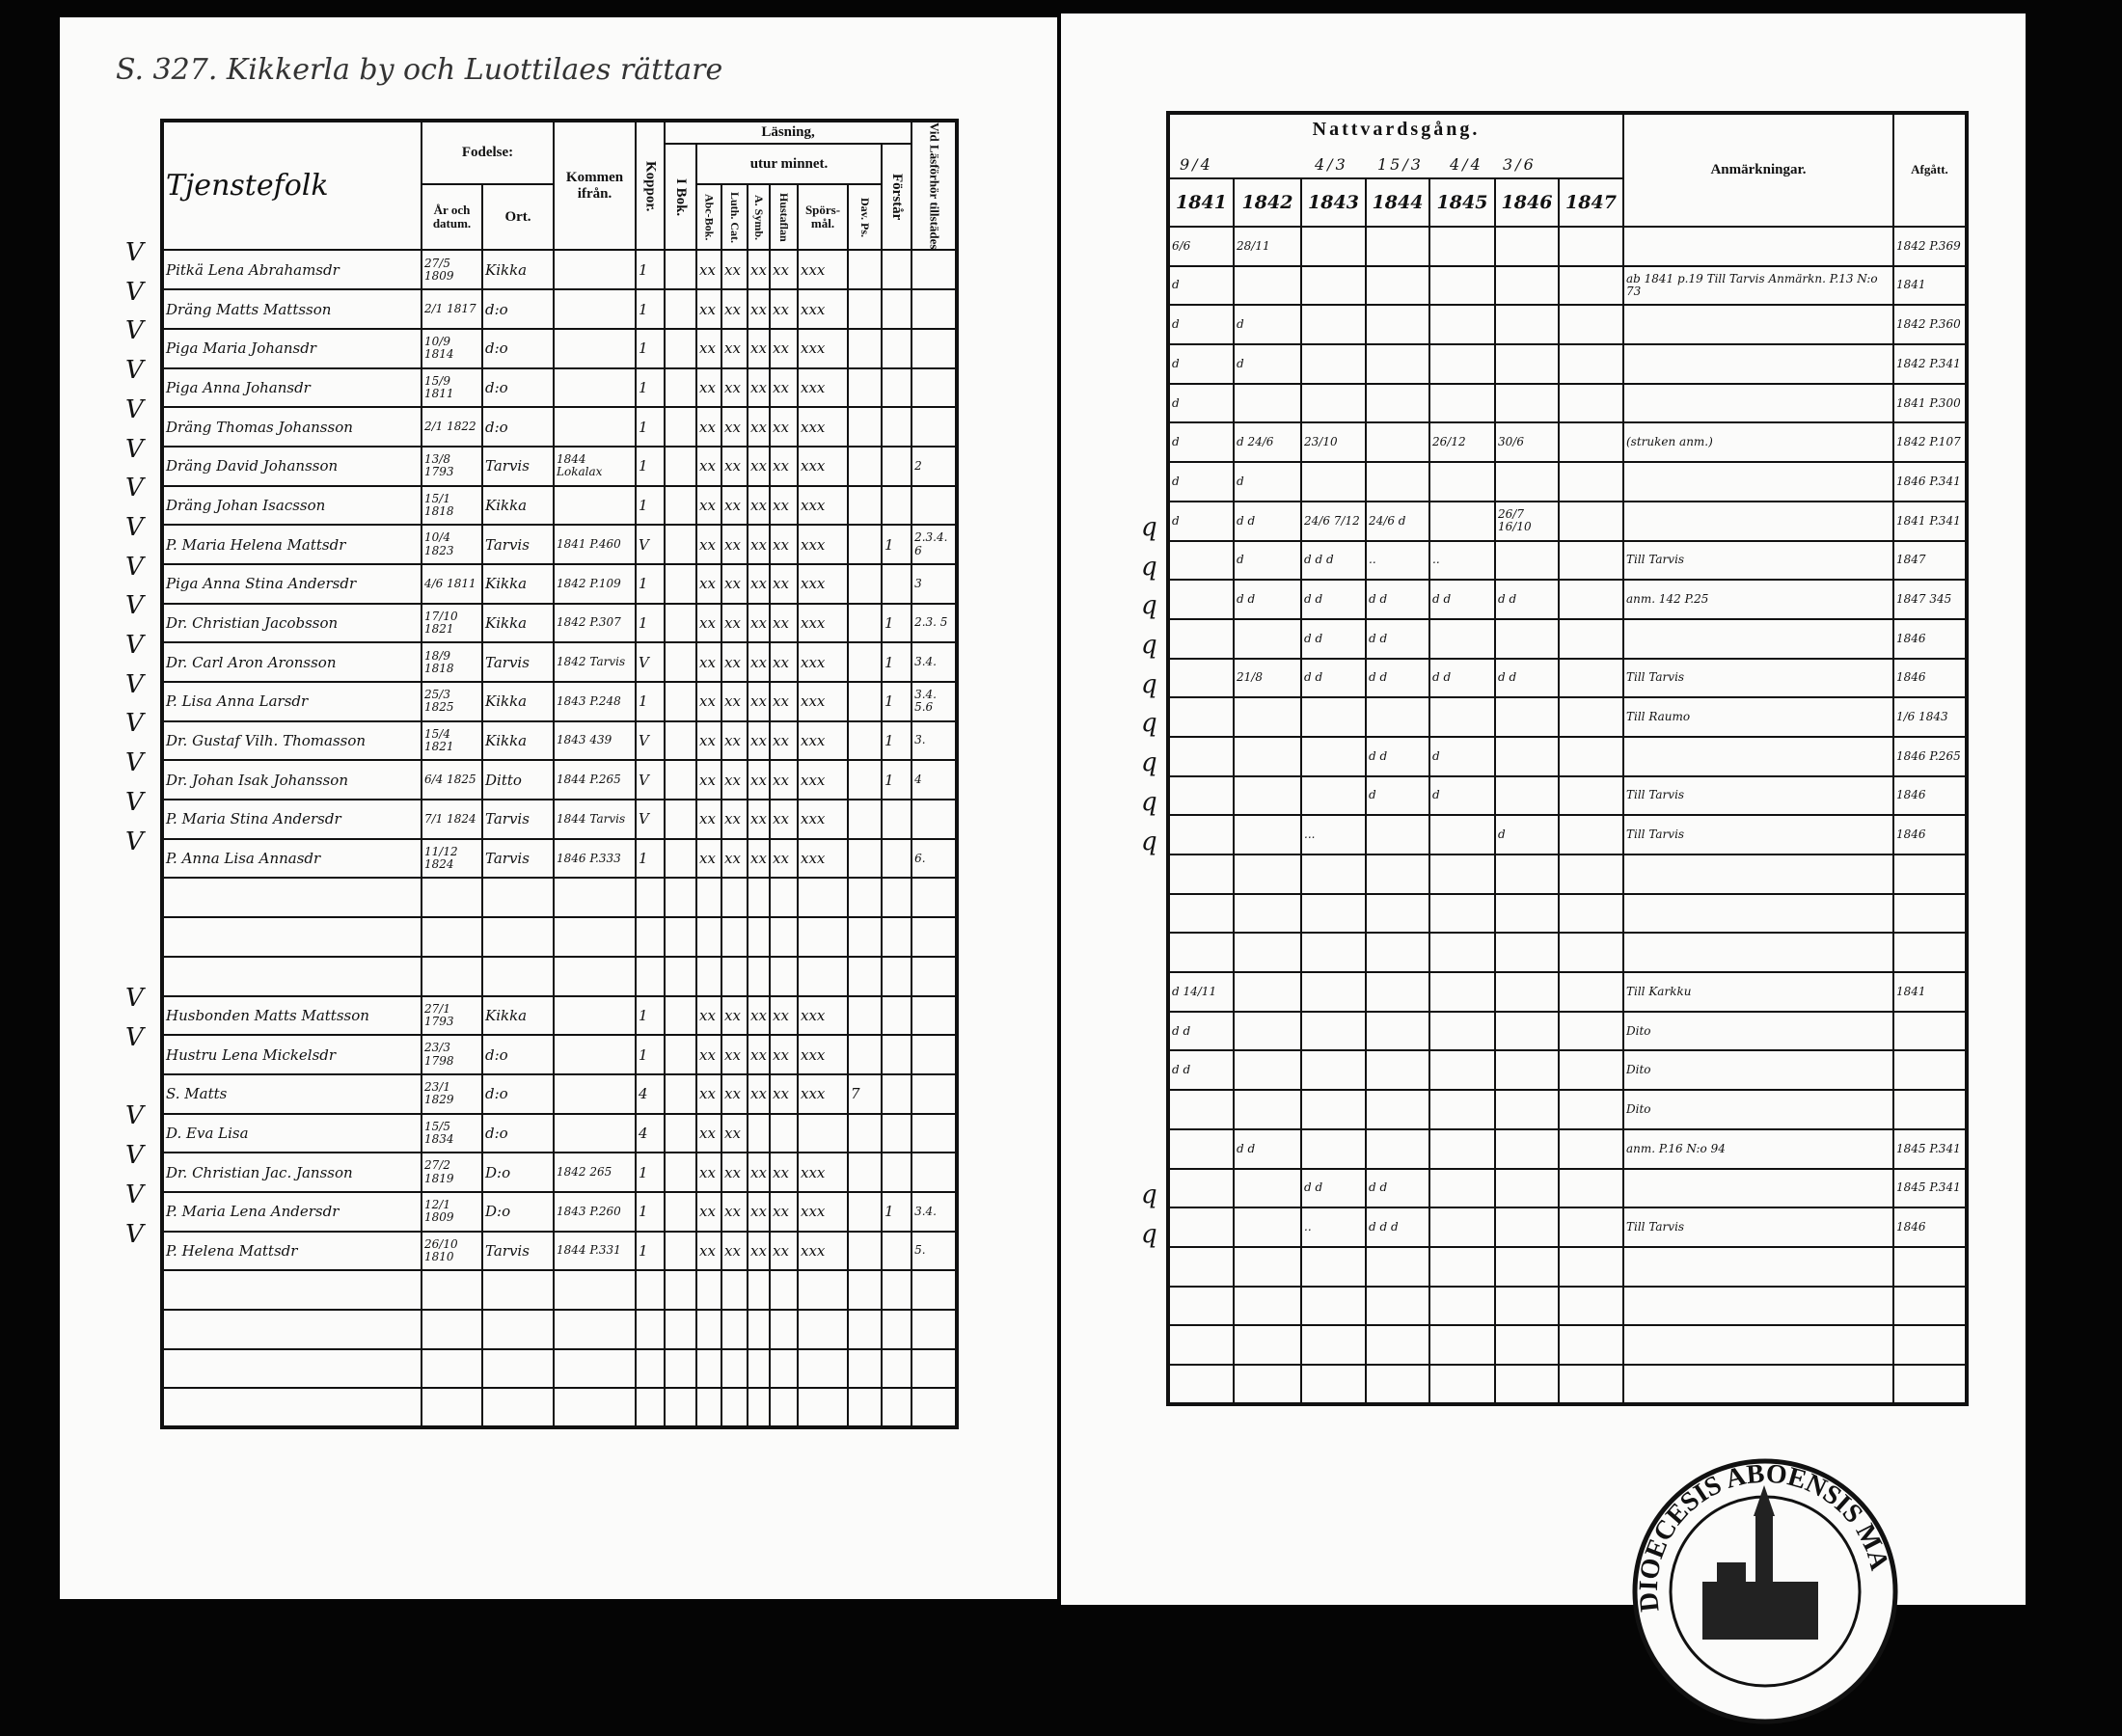 Image resolution: width=2122 pixels, height=1736 pixels. Describe the element at coordinates (1397, 129) in the screenshot. I see `nattvardsgang-title: Nattvardsgång.` at that location.